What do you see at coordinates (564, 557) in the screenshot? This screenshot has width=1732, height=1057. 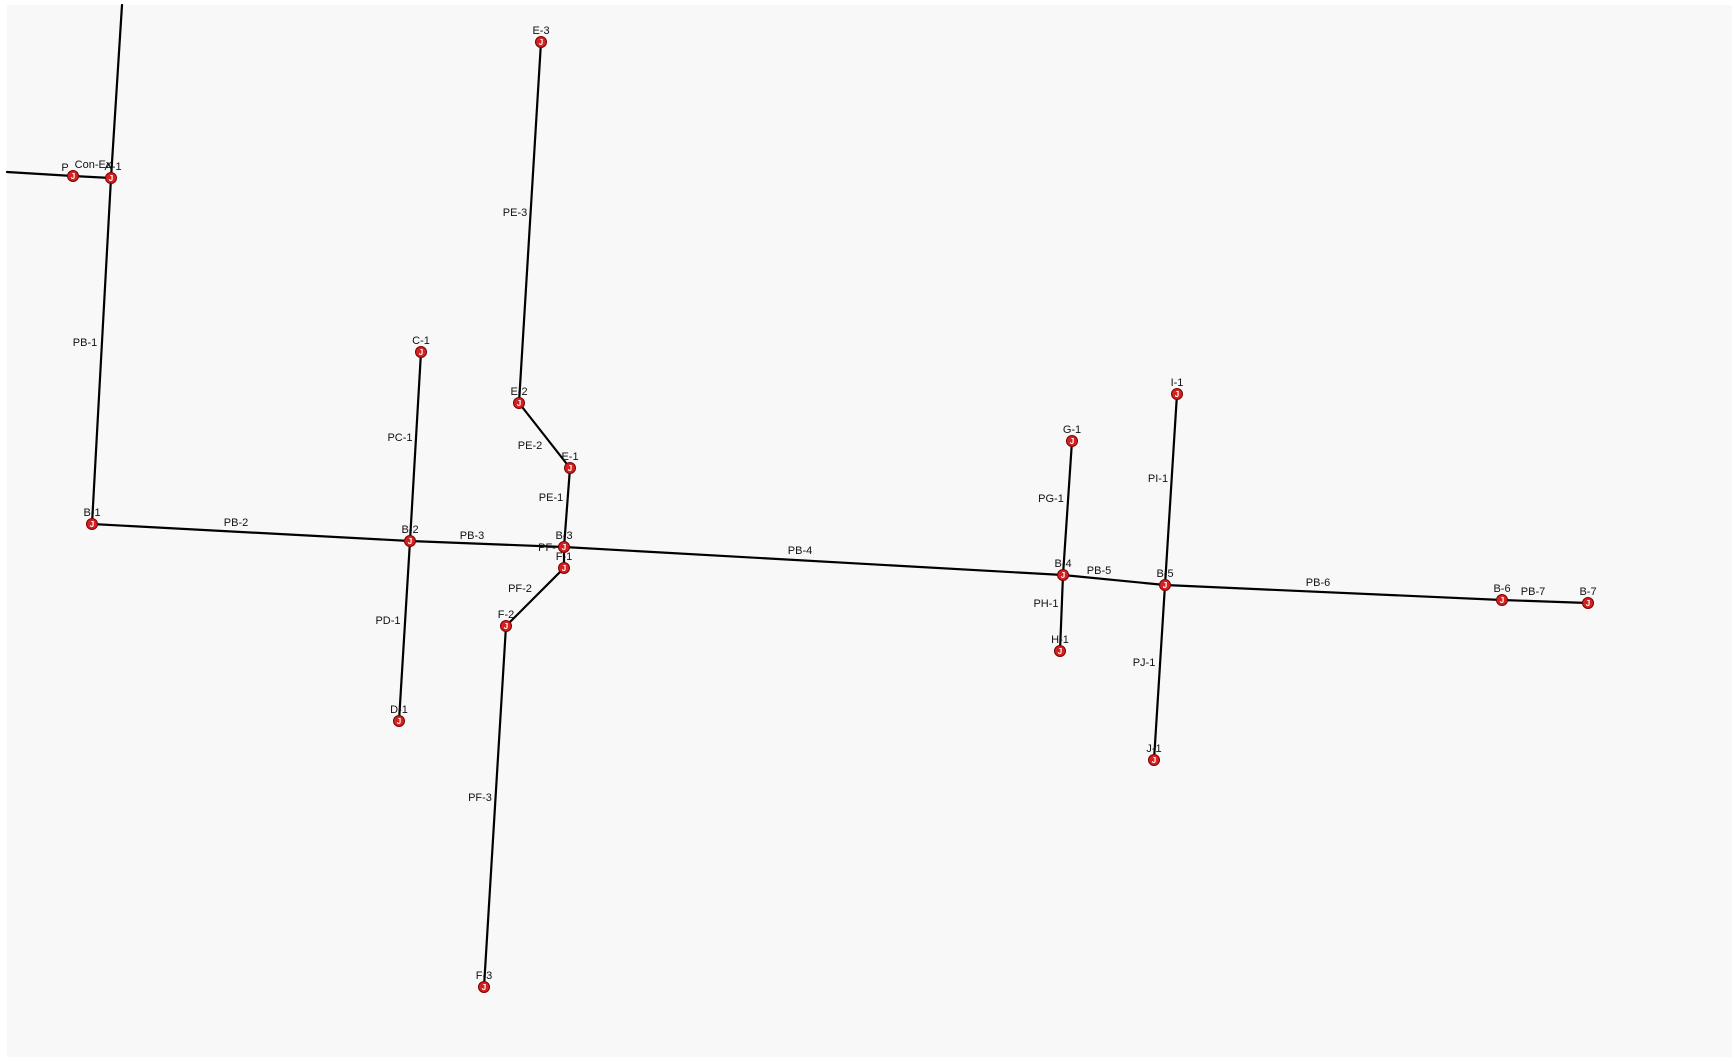 I see `junction-label-f-1: F-1` at bounding box center [564, 557].